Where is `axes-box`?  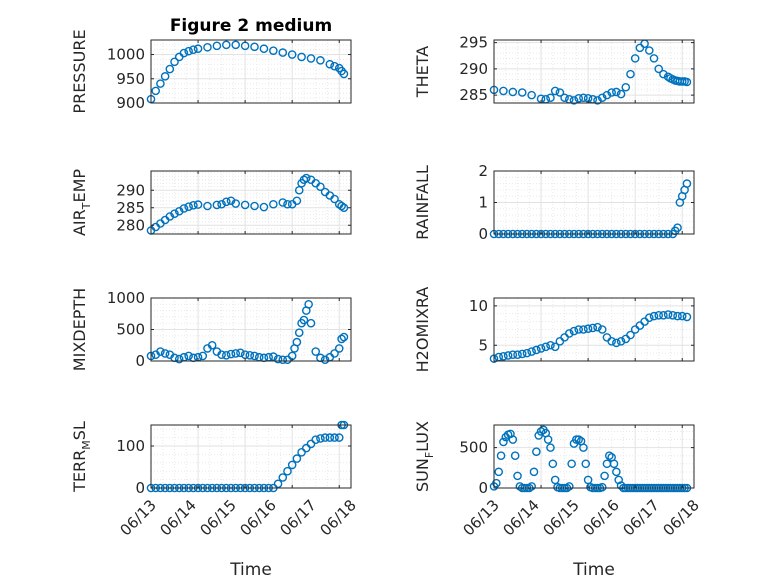 axes-box is located at coordinates (251, 71).